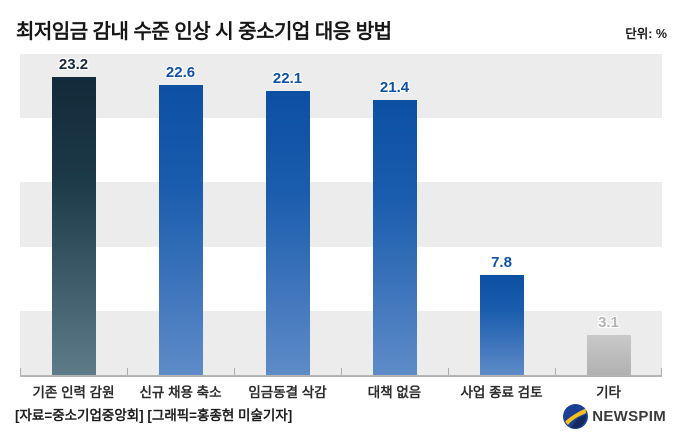 The width and height of the screenshot is (680, 442). I want to click on source-credit: [자료=중소기업중앙회] [그래픽=홍종현 미술기자], so click(154, 415).